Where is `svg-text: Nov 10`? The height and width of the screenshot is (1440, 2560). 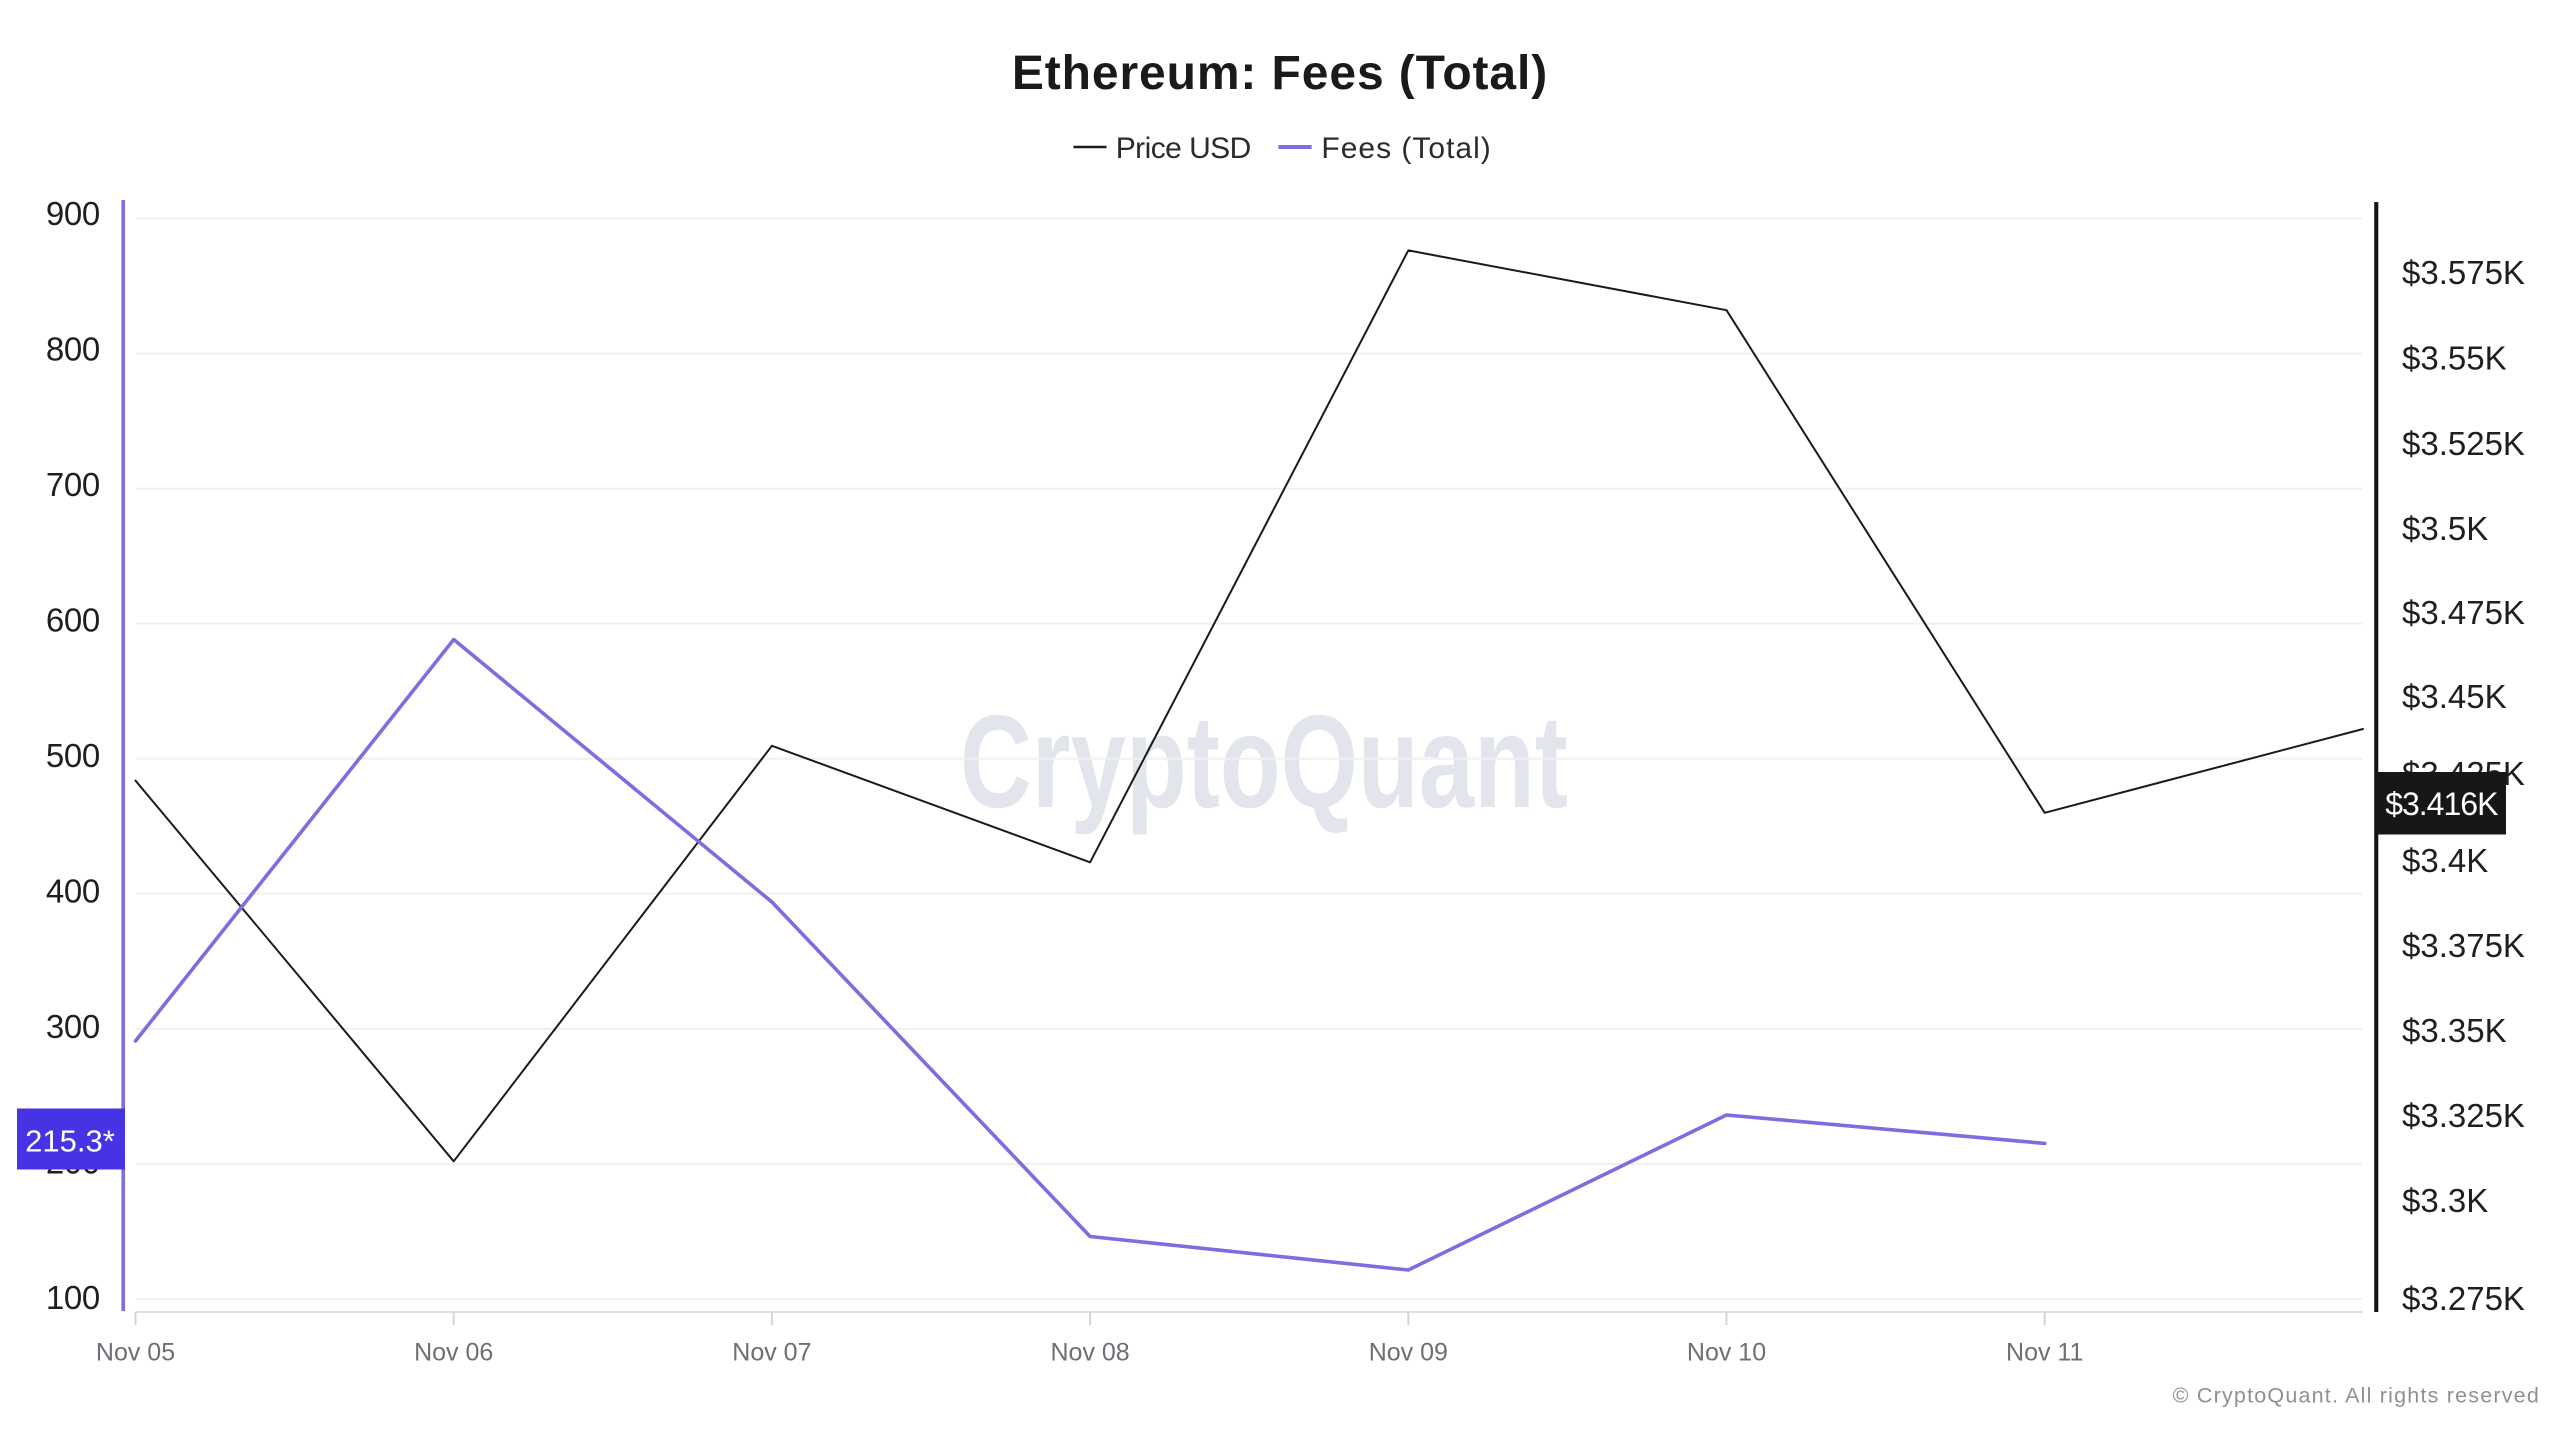
svg-text: Nov 10 is located at coordinates (1726, 1353).